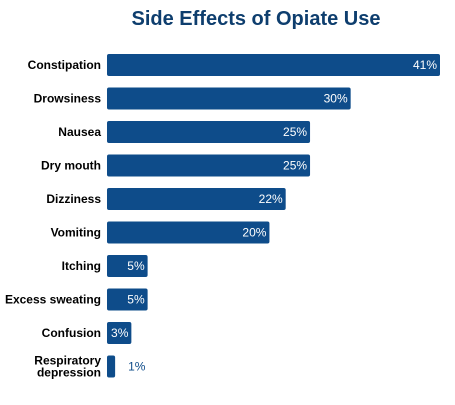 Image resolution: width=455 pixels, height=405 pixels. I want to click on category-label: Nausea, so click(79, 132).